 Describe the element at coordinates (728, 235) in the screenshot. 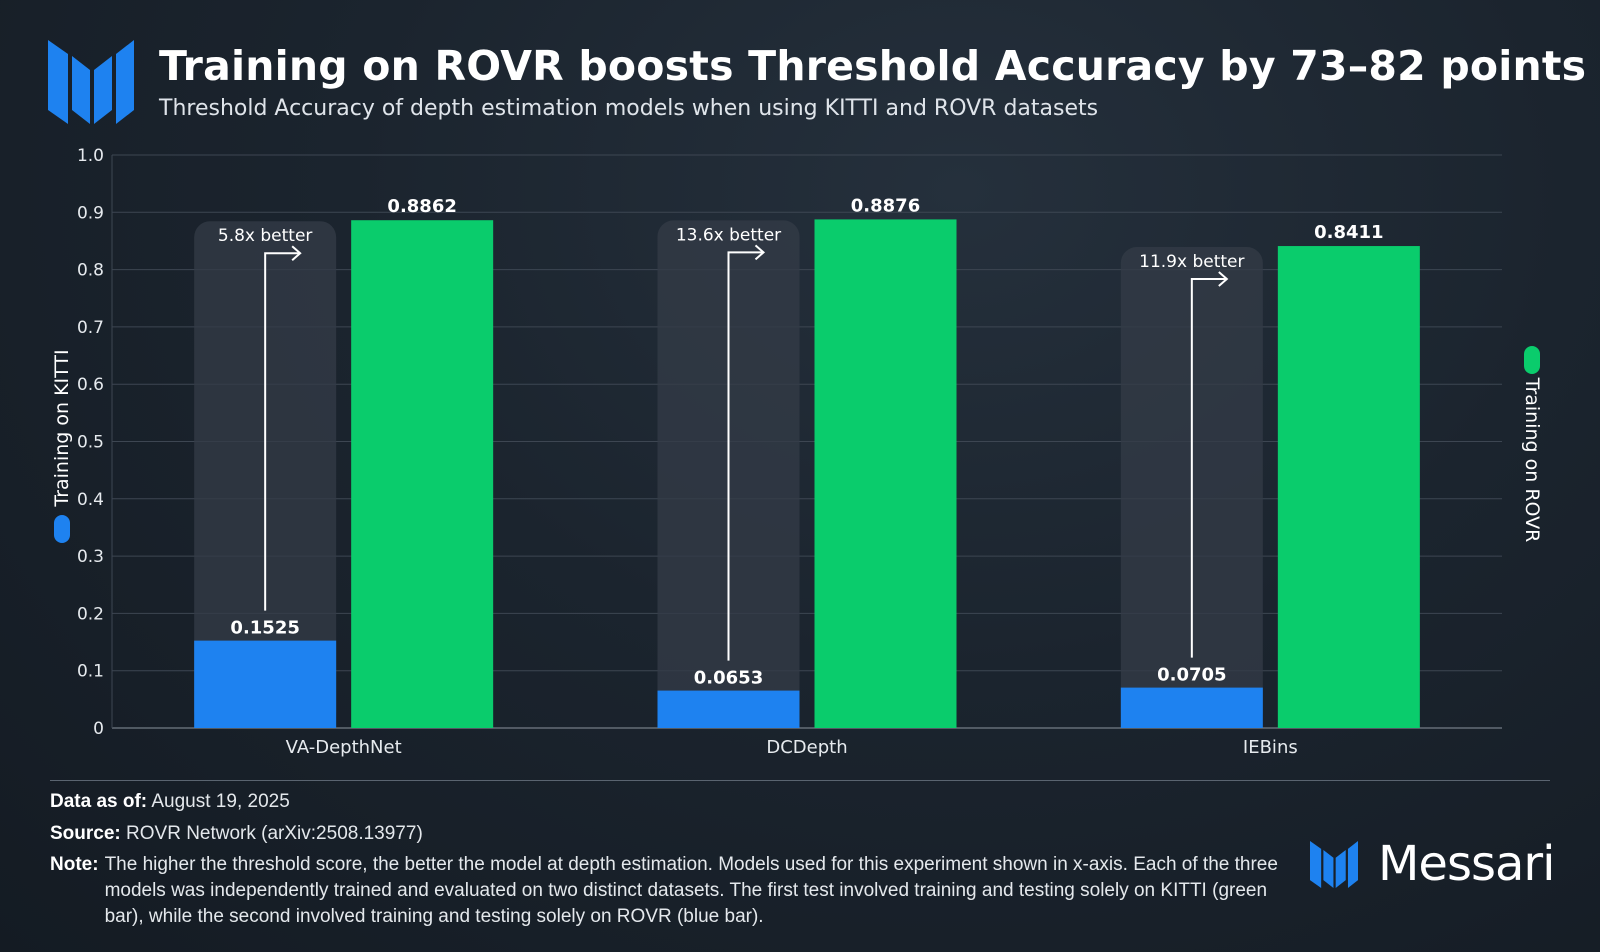

I see `annotation-label: 13.6x better` at that location.